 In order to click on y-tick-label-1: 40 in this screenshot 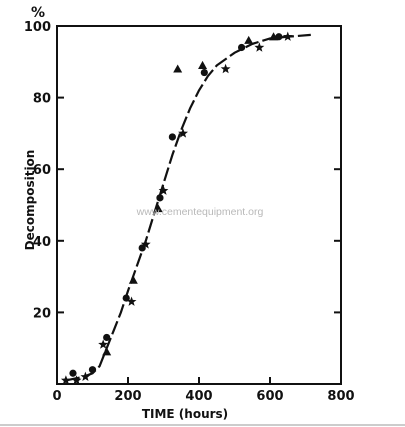, I will do `click(42, 242)`.